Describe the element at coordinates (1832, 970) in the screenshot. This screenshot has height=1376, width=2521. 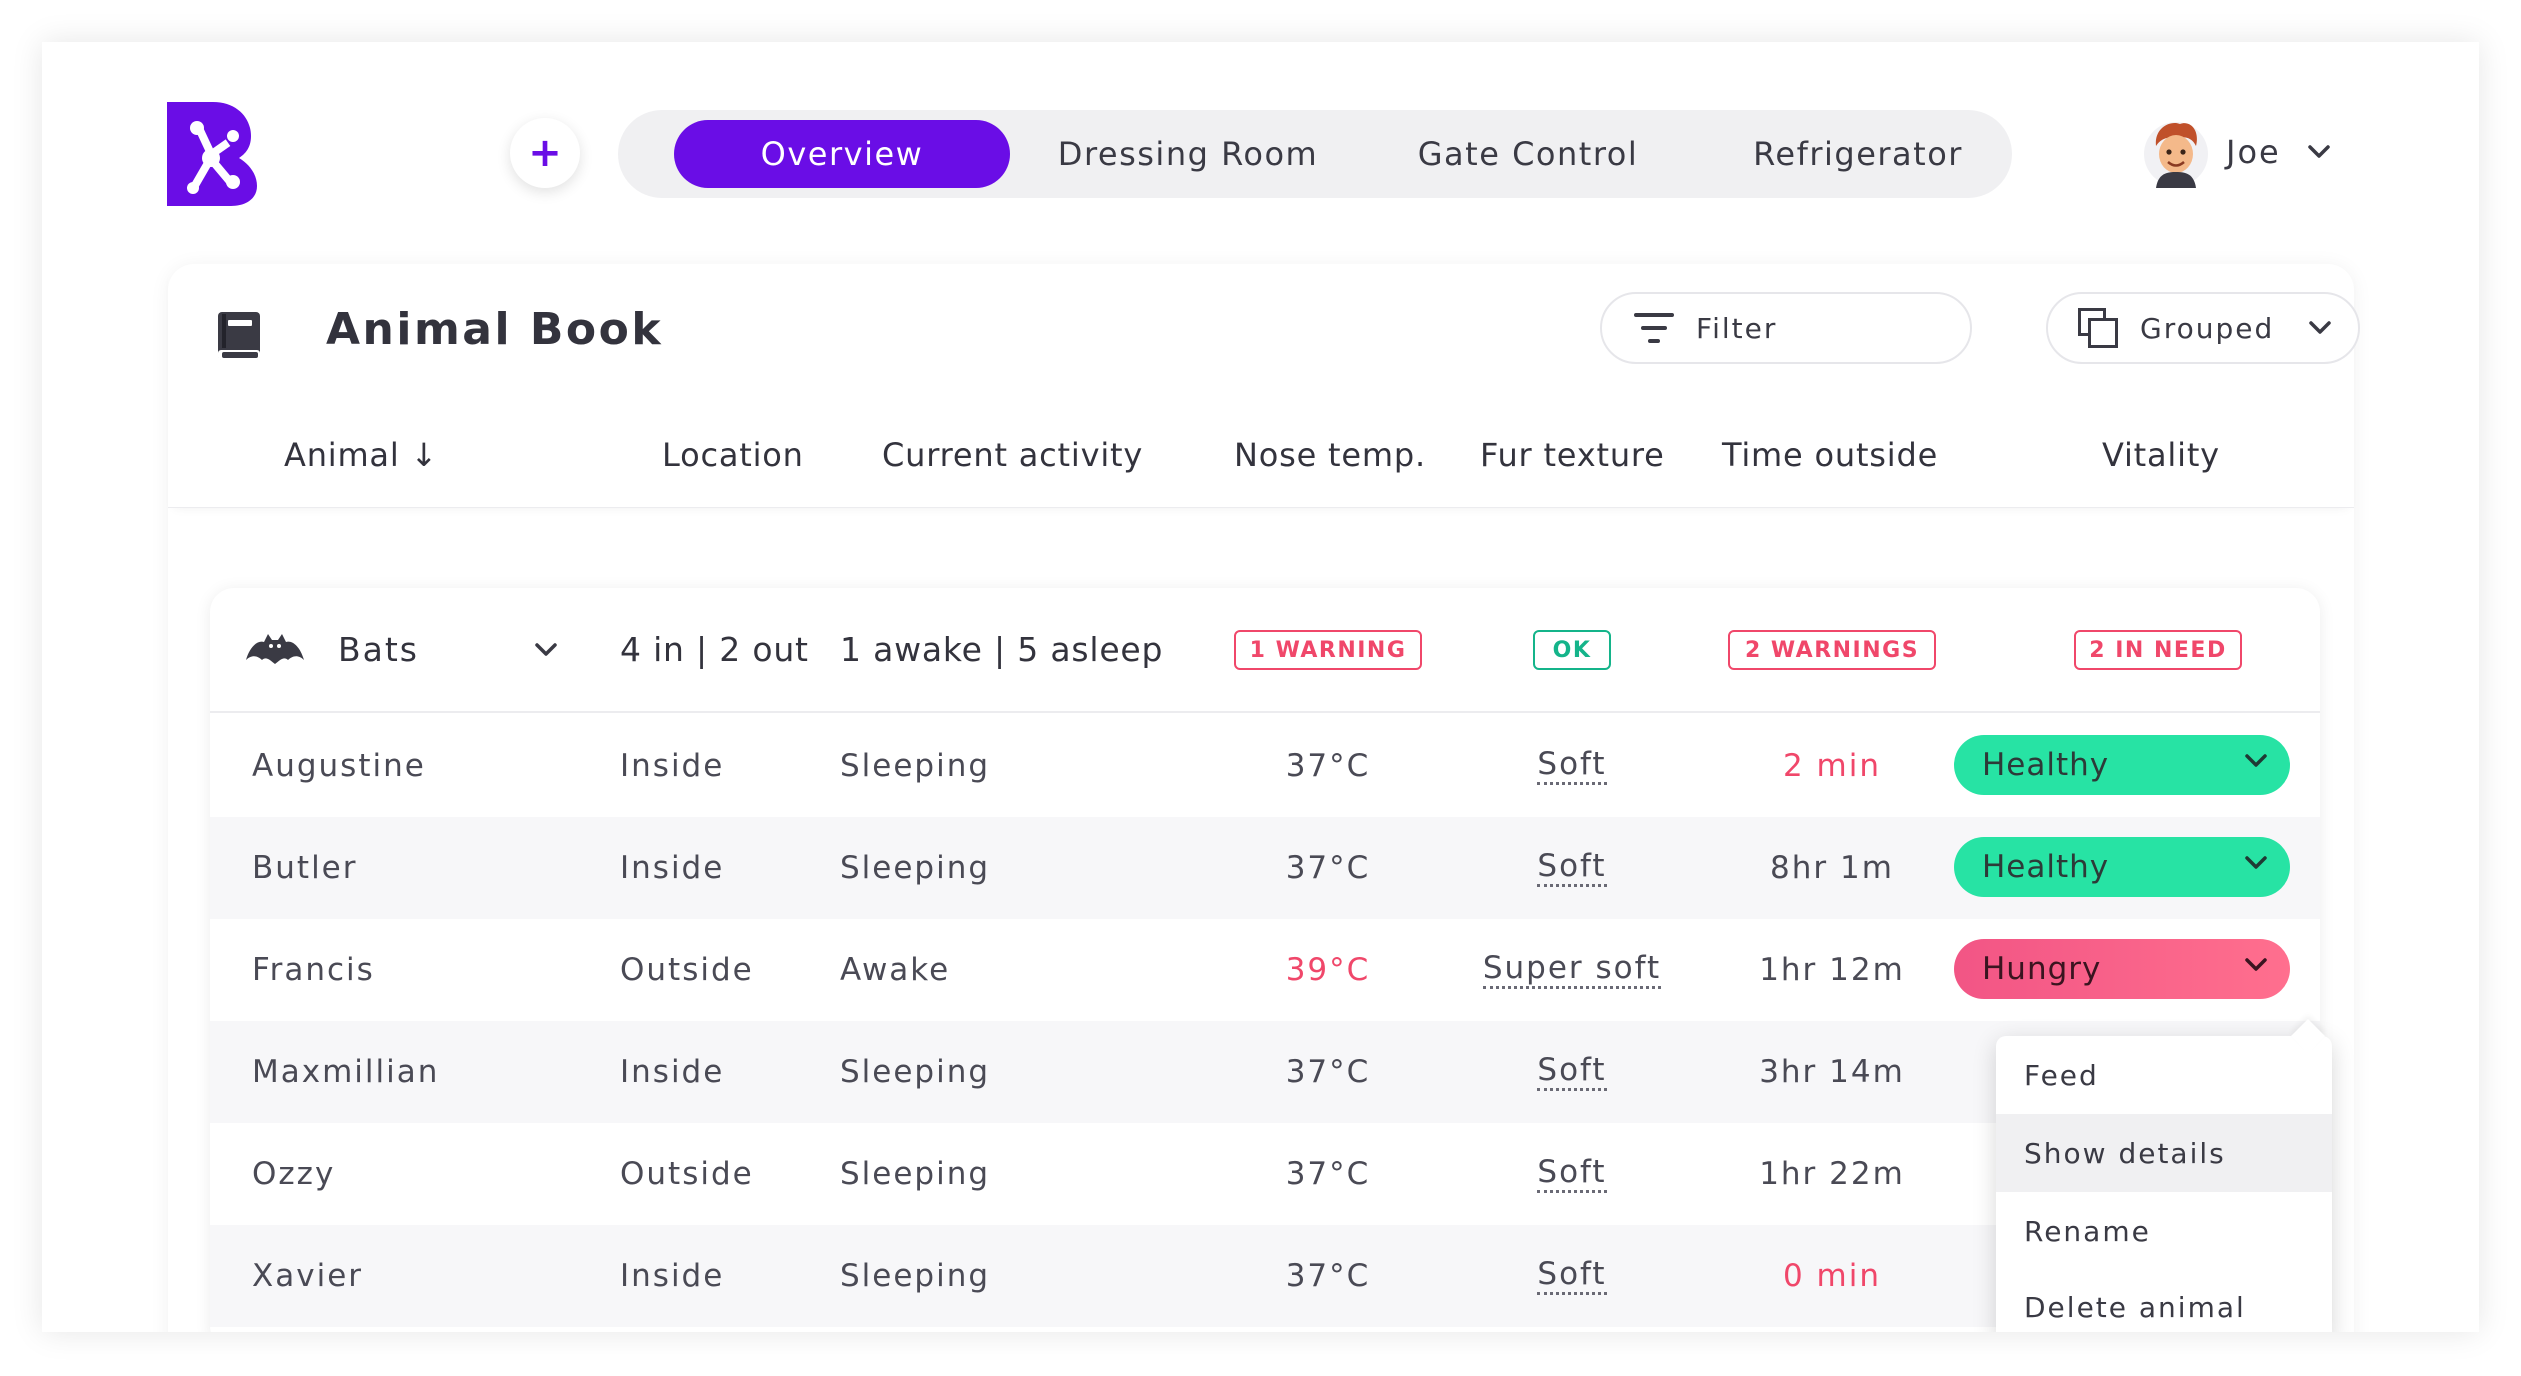
I see `time-outside-cell: 1hr 12m` at that location.